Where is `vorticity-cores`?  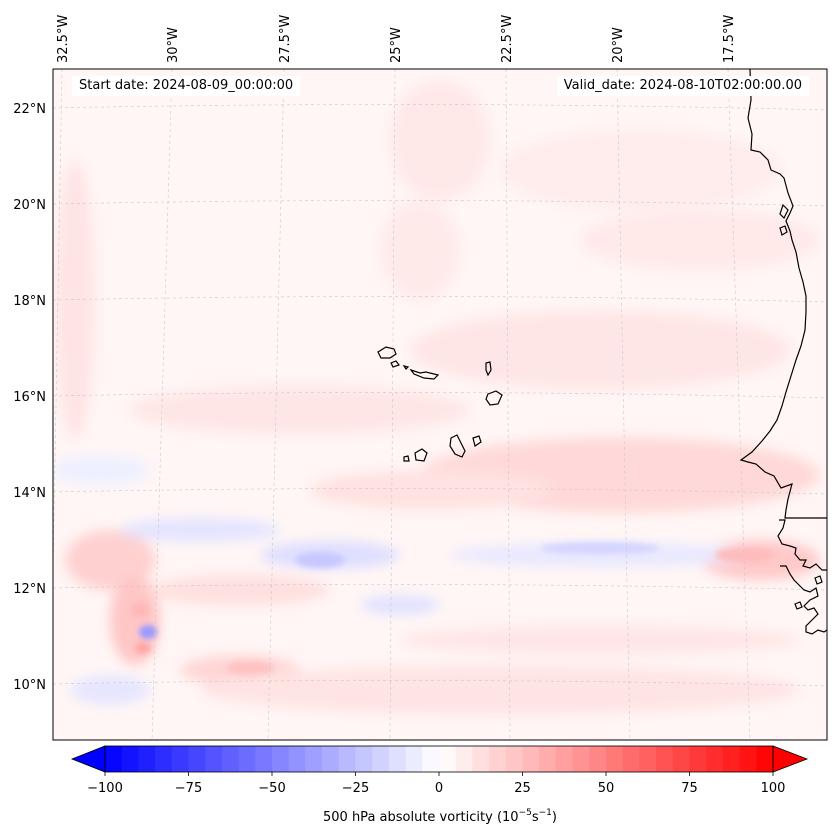
vorticity-cores is located at coordinates (453, 608).